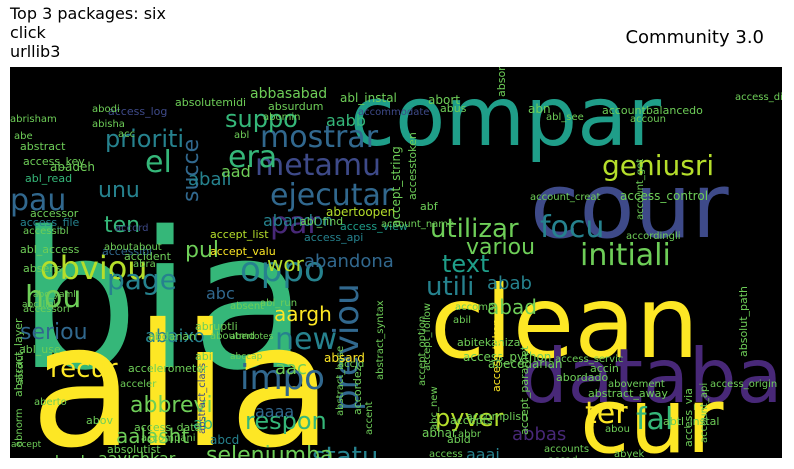 Image resolution: width=794 pixels, height=469 pixels. Describe the element at coordinates (509, 283) in the screenshot. I see `word-cloud-word: abab` at that location.